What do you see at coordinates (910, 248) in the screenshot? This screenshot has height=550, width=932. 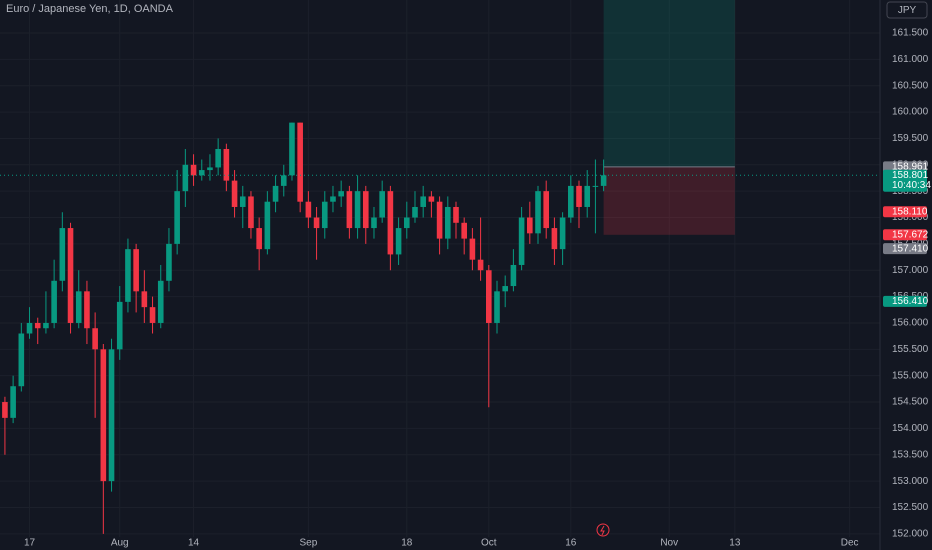 I see `price-label: 157.410` at bounding box center [910, 248].